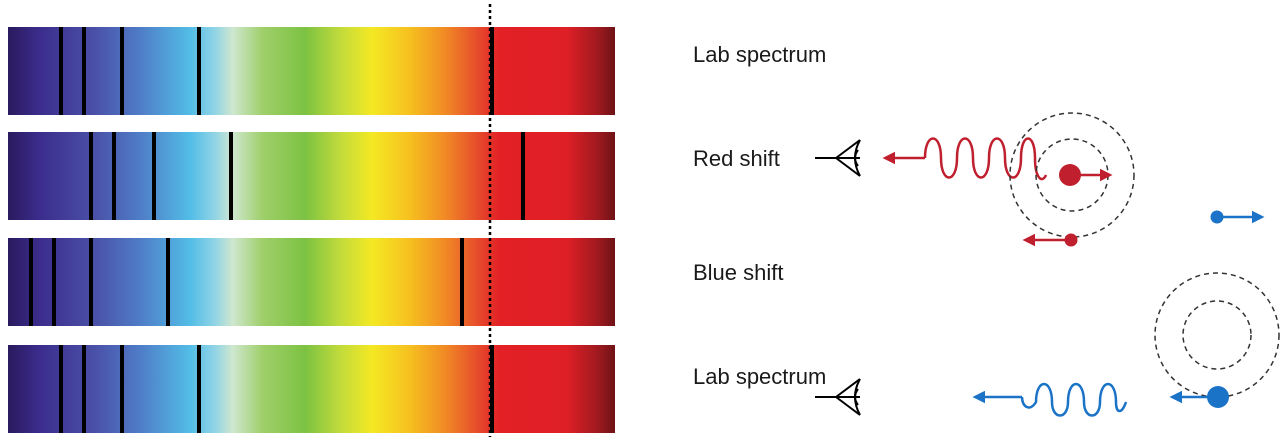 The height and width of the screenshot is (437, 1282). Describe the element at coordinates (760, 376) in the screenshot. I see `label-lab-spectrum-bottom: Lab spectrum` at that location.